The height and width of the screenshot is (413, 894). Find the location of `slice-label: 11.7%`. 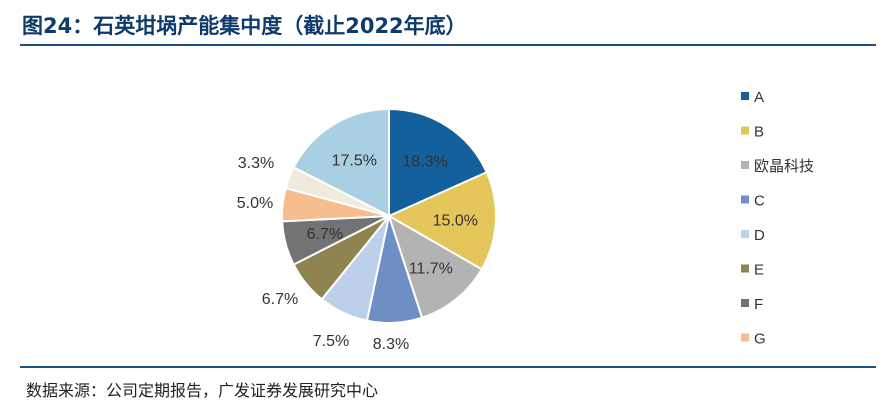

slice-label: 11.7% is located at coordinates (431, 269).